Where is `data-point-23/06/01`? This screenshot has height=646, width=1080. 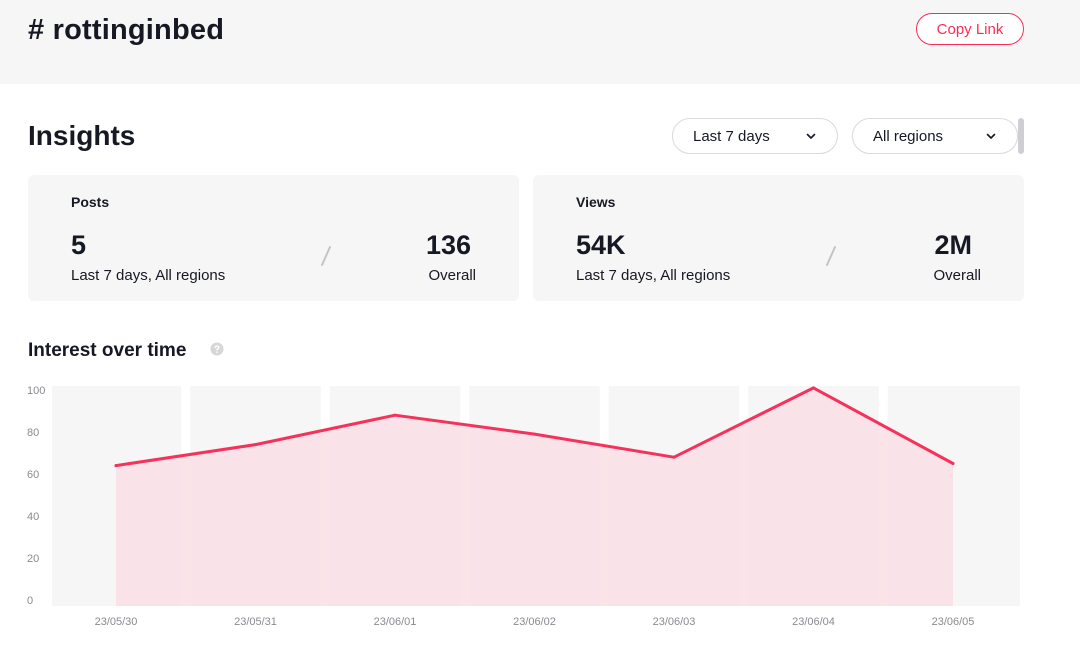
data-point-23/06/01 is located at coordinates (395, 415).